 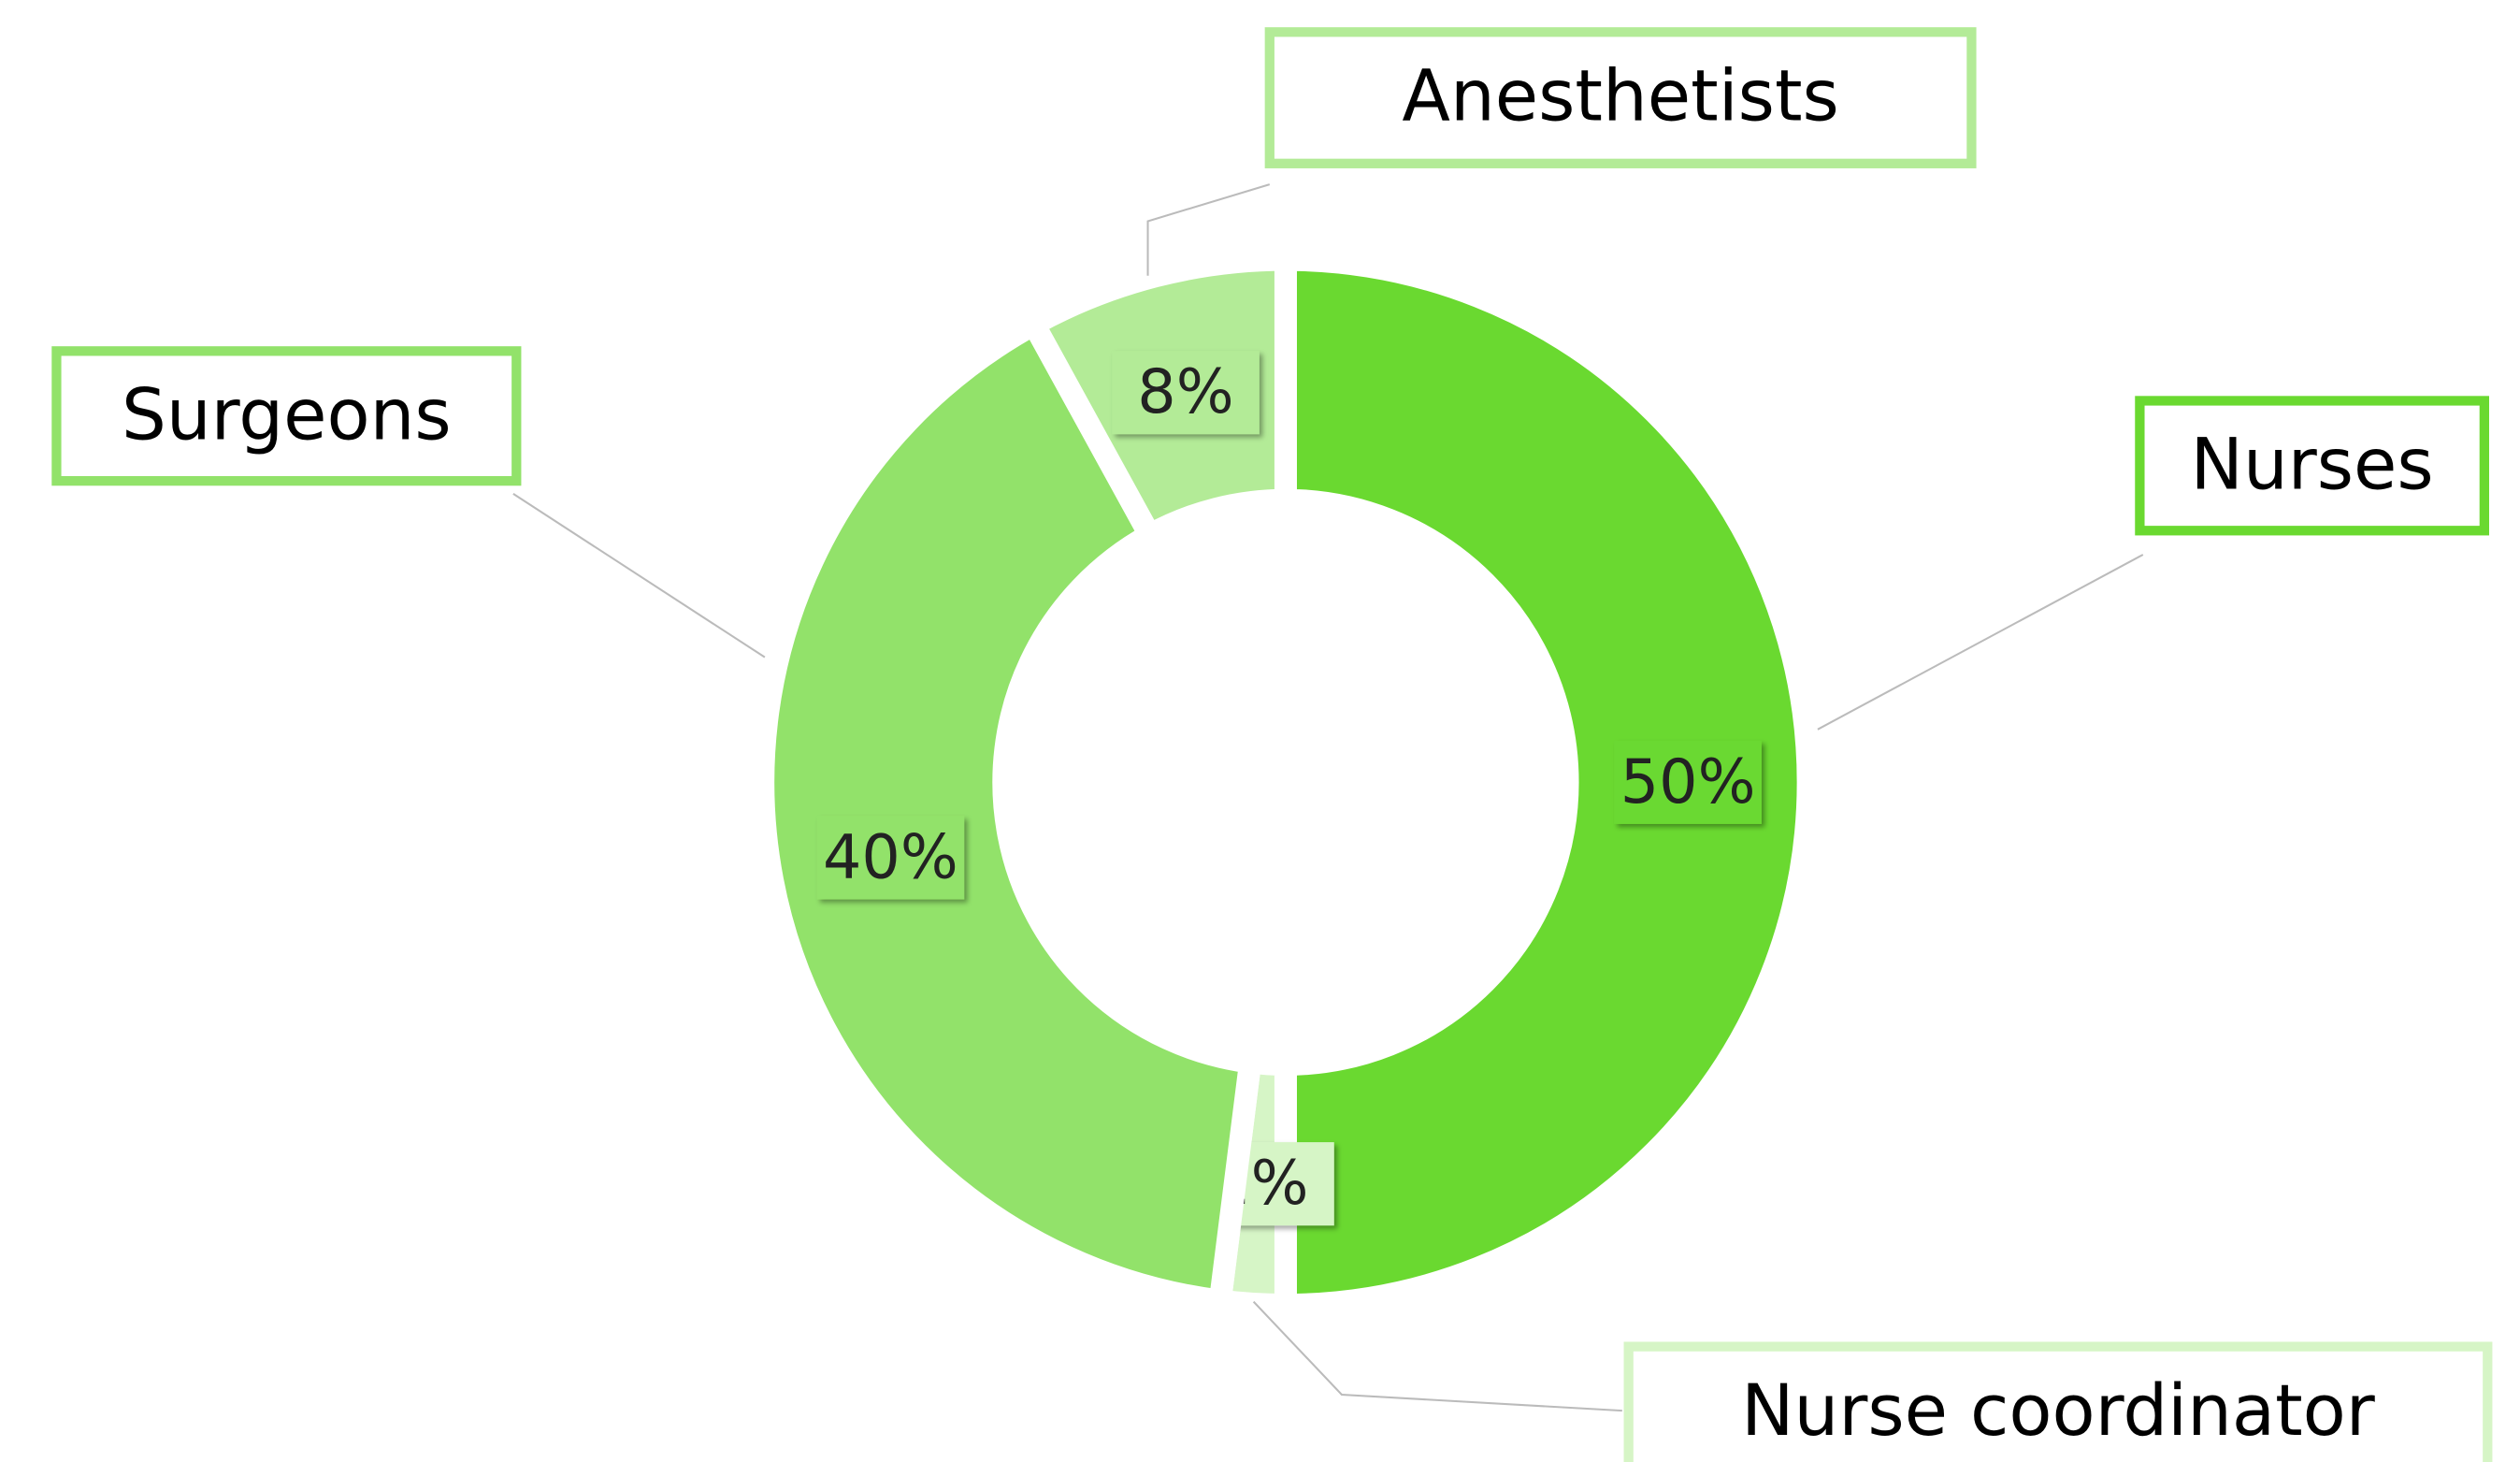 I want to click on category-label: Nurse coordinator, so click(x=2058, y=1410).